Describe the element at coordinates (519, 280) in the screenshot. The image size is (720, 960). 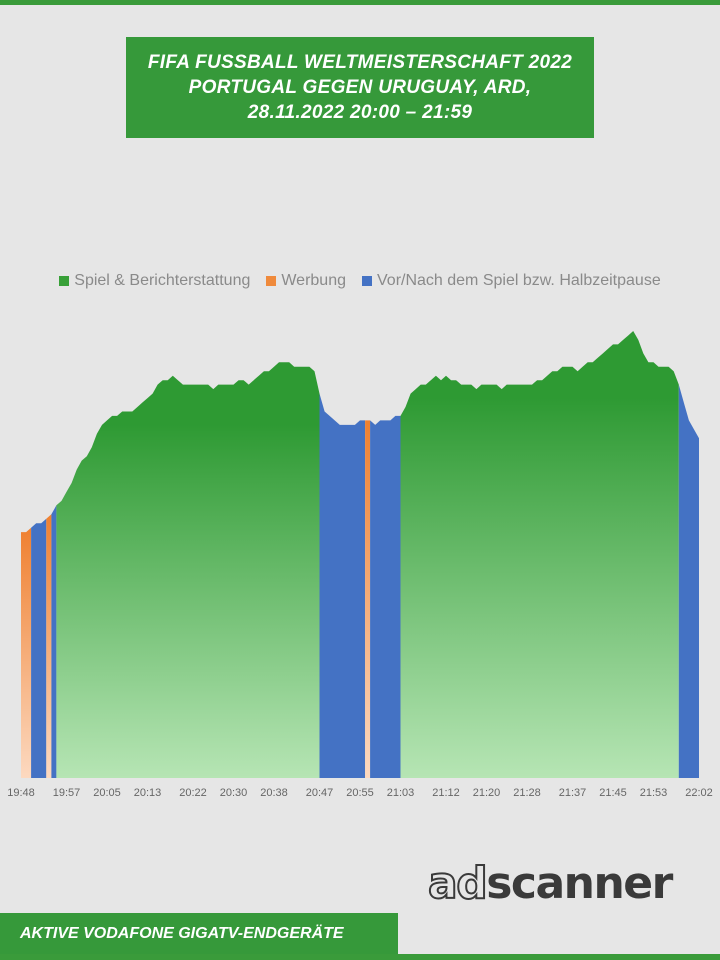
I see `legend-label-pre-post: Vor/Nach dem Spiel bzw. Halbzeitpause` at that location.